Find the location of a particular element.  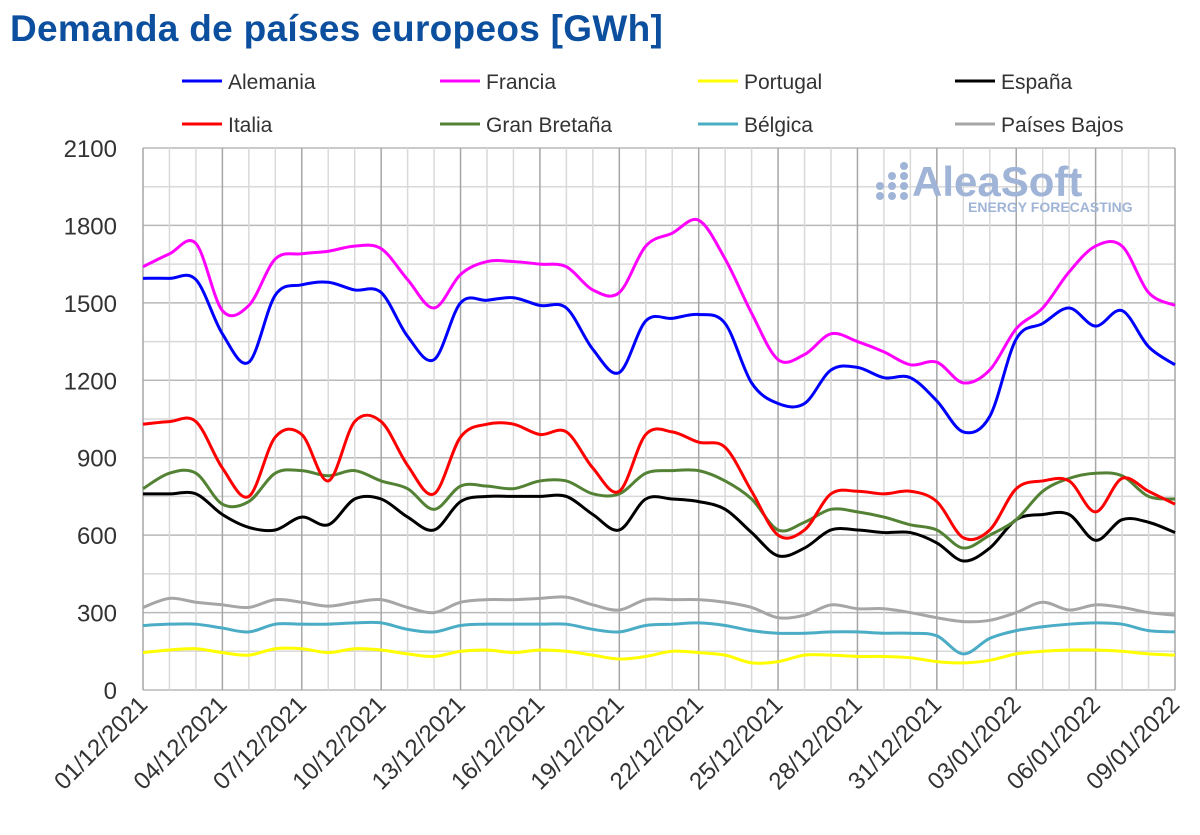

y-tick-label: 2100 is located at coordinates (90, 149).